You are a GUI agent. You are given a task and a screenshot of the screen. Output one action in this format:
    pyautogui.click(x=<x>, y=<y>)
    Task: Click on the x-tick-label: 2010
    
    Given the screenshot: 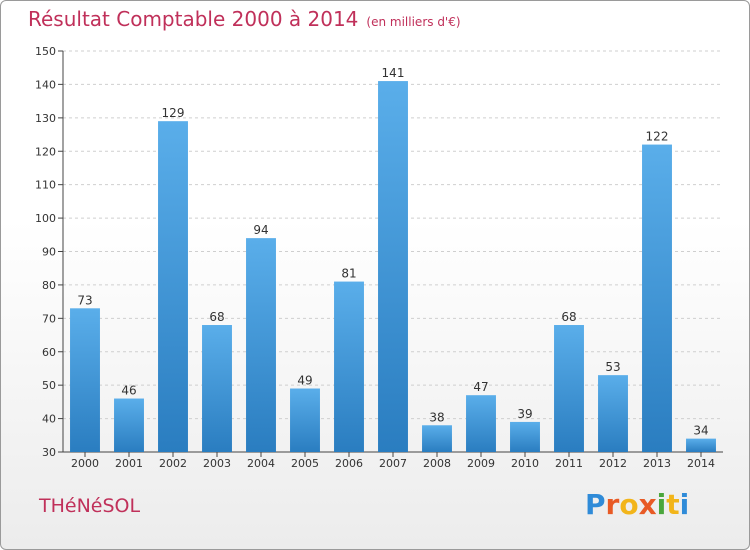 What is the action you would take?
    pyautogui.click(x=525, y=463)
    